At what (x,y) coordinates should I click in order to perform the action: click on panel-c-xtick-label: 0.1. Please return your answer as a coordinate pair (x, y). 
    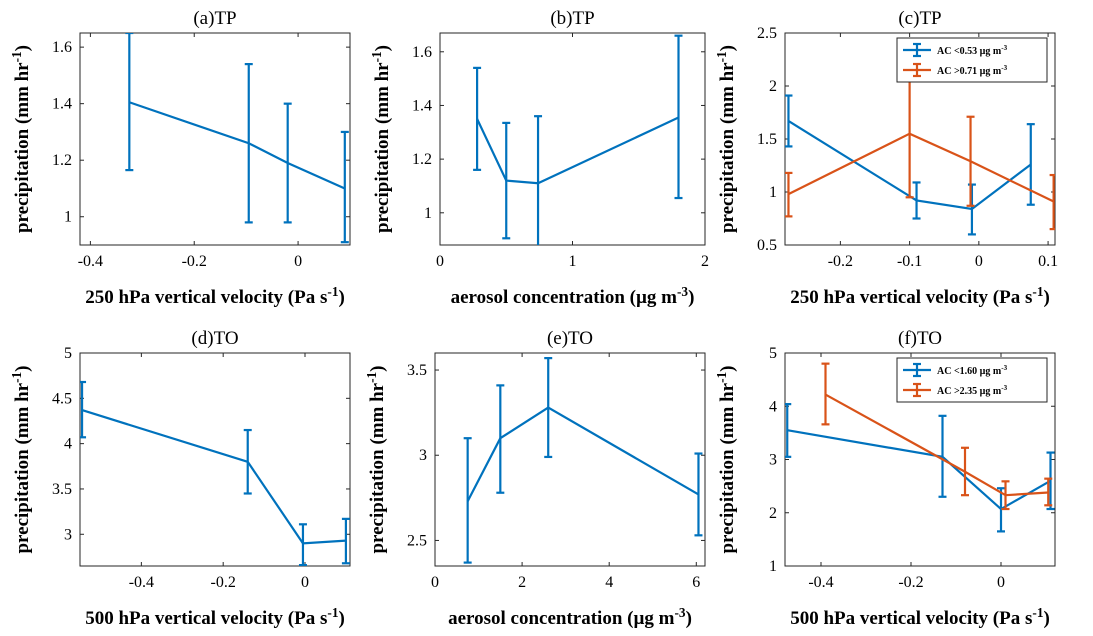
    Looking at the image, I should click on (1048, 261).